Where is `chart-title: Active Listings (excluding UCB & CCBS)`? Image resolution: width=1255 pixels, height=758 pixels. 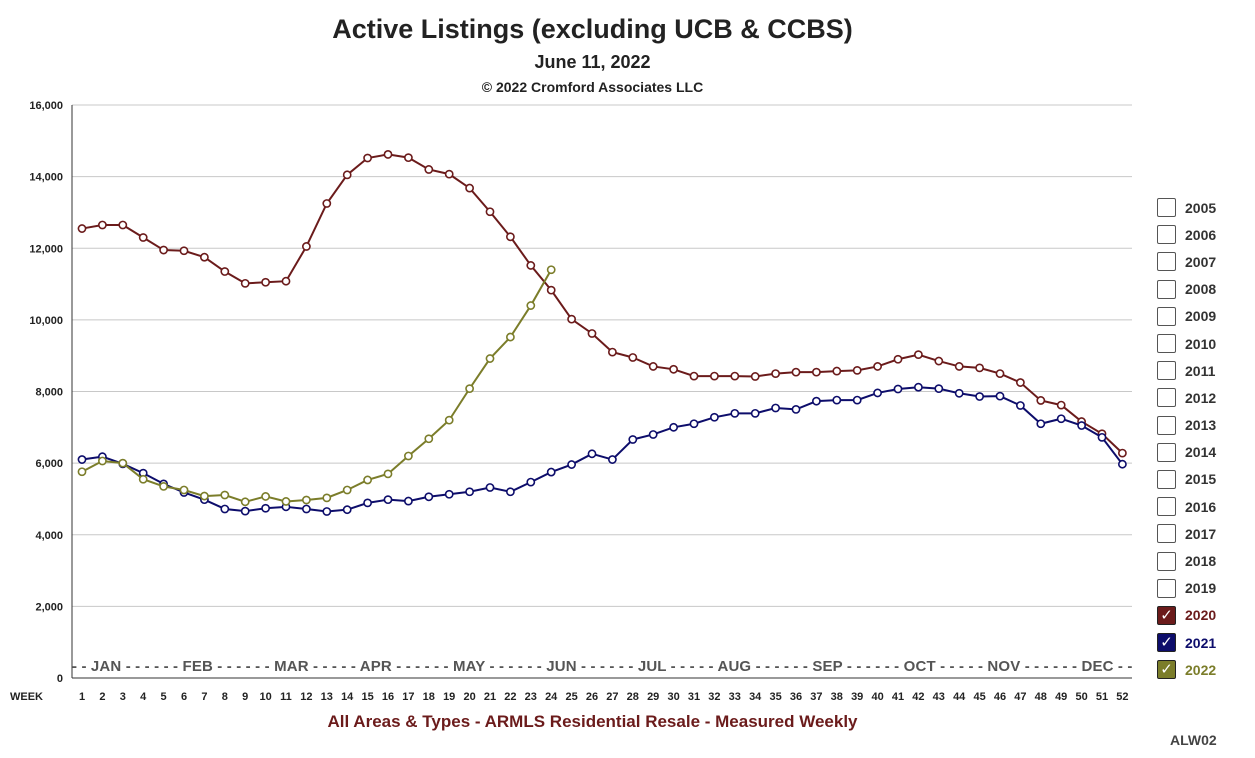 chart-title: Active Listings (excluding UCB & CCBS) is located at coordinates (592, 29).